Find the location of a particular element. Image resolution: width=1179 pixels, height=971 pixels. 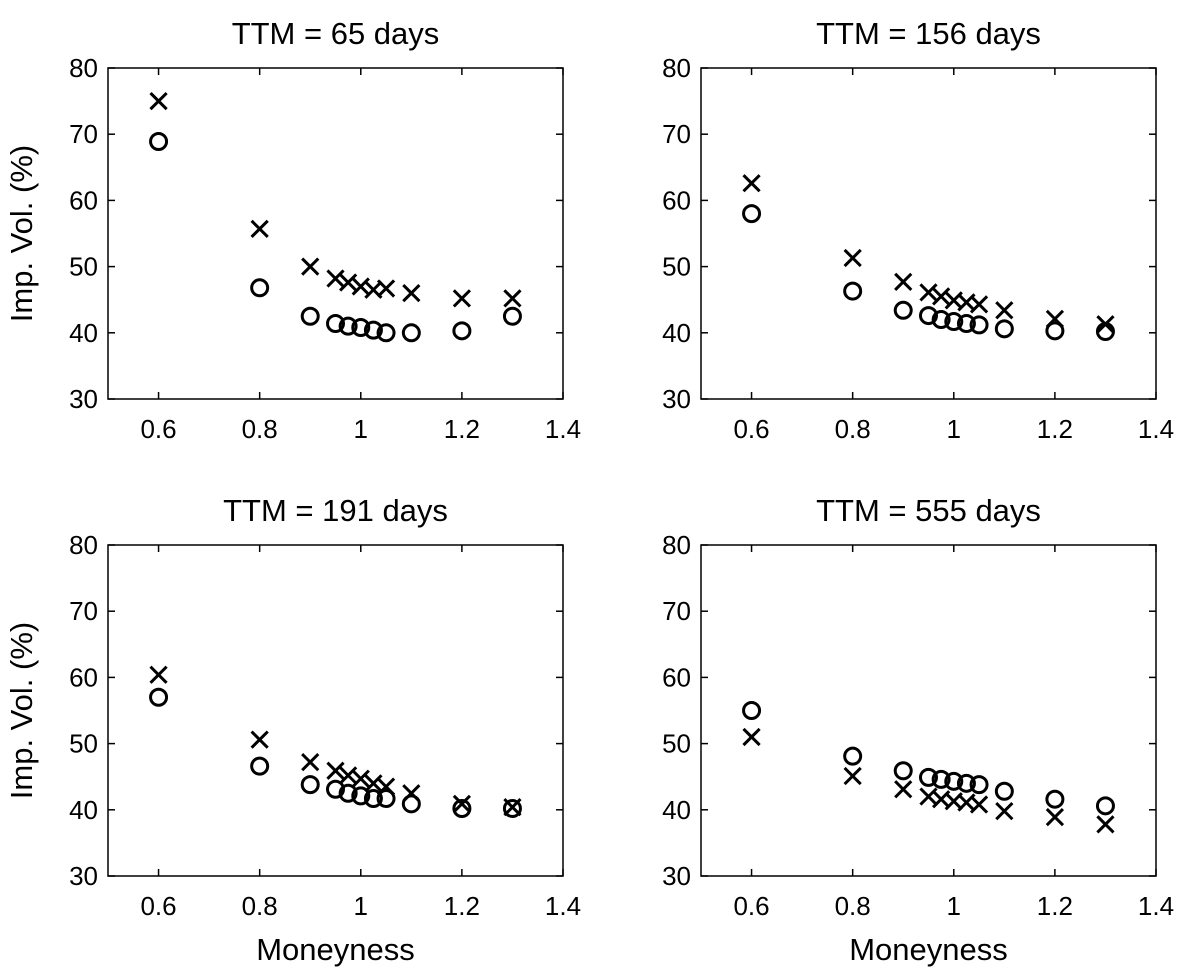

chart-title: TTM = 555 days is located at coordinates (928, 510).